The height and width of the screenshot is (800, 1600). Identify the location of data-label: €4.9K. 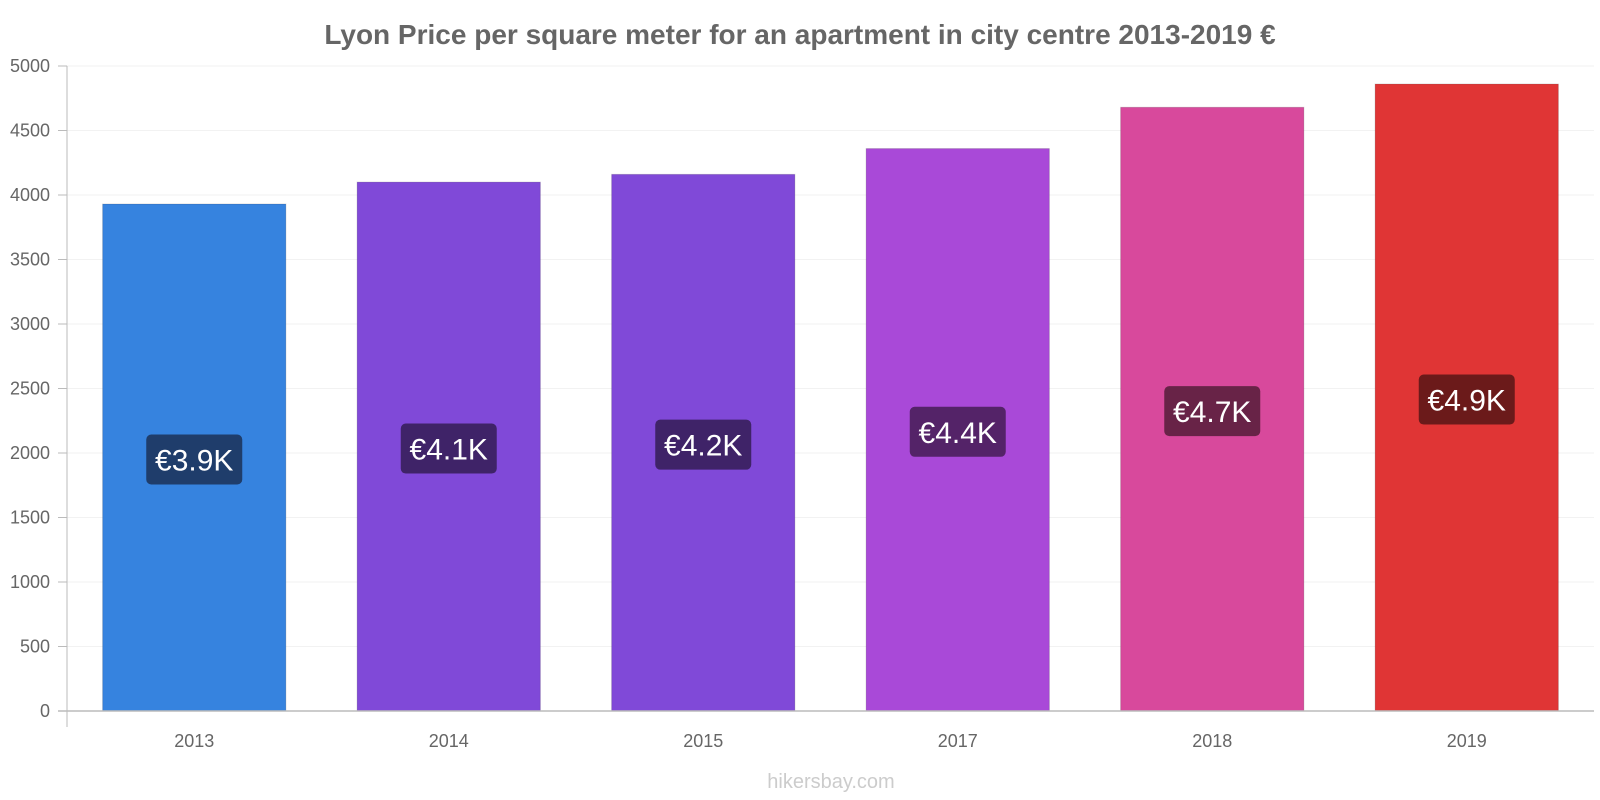
(1467, 401).